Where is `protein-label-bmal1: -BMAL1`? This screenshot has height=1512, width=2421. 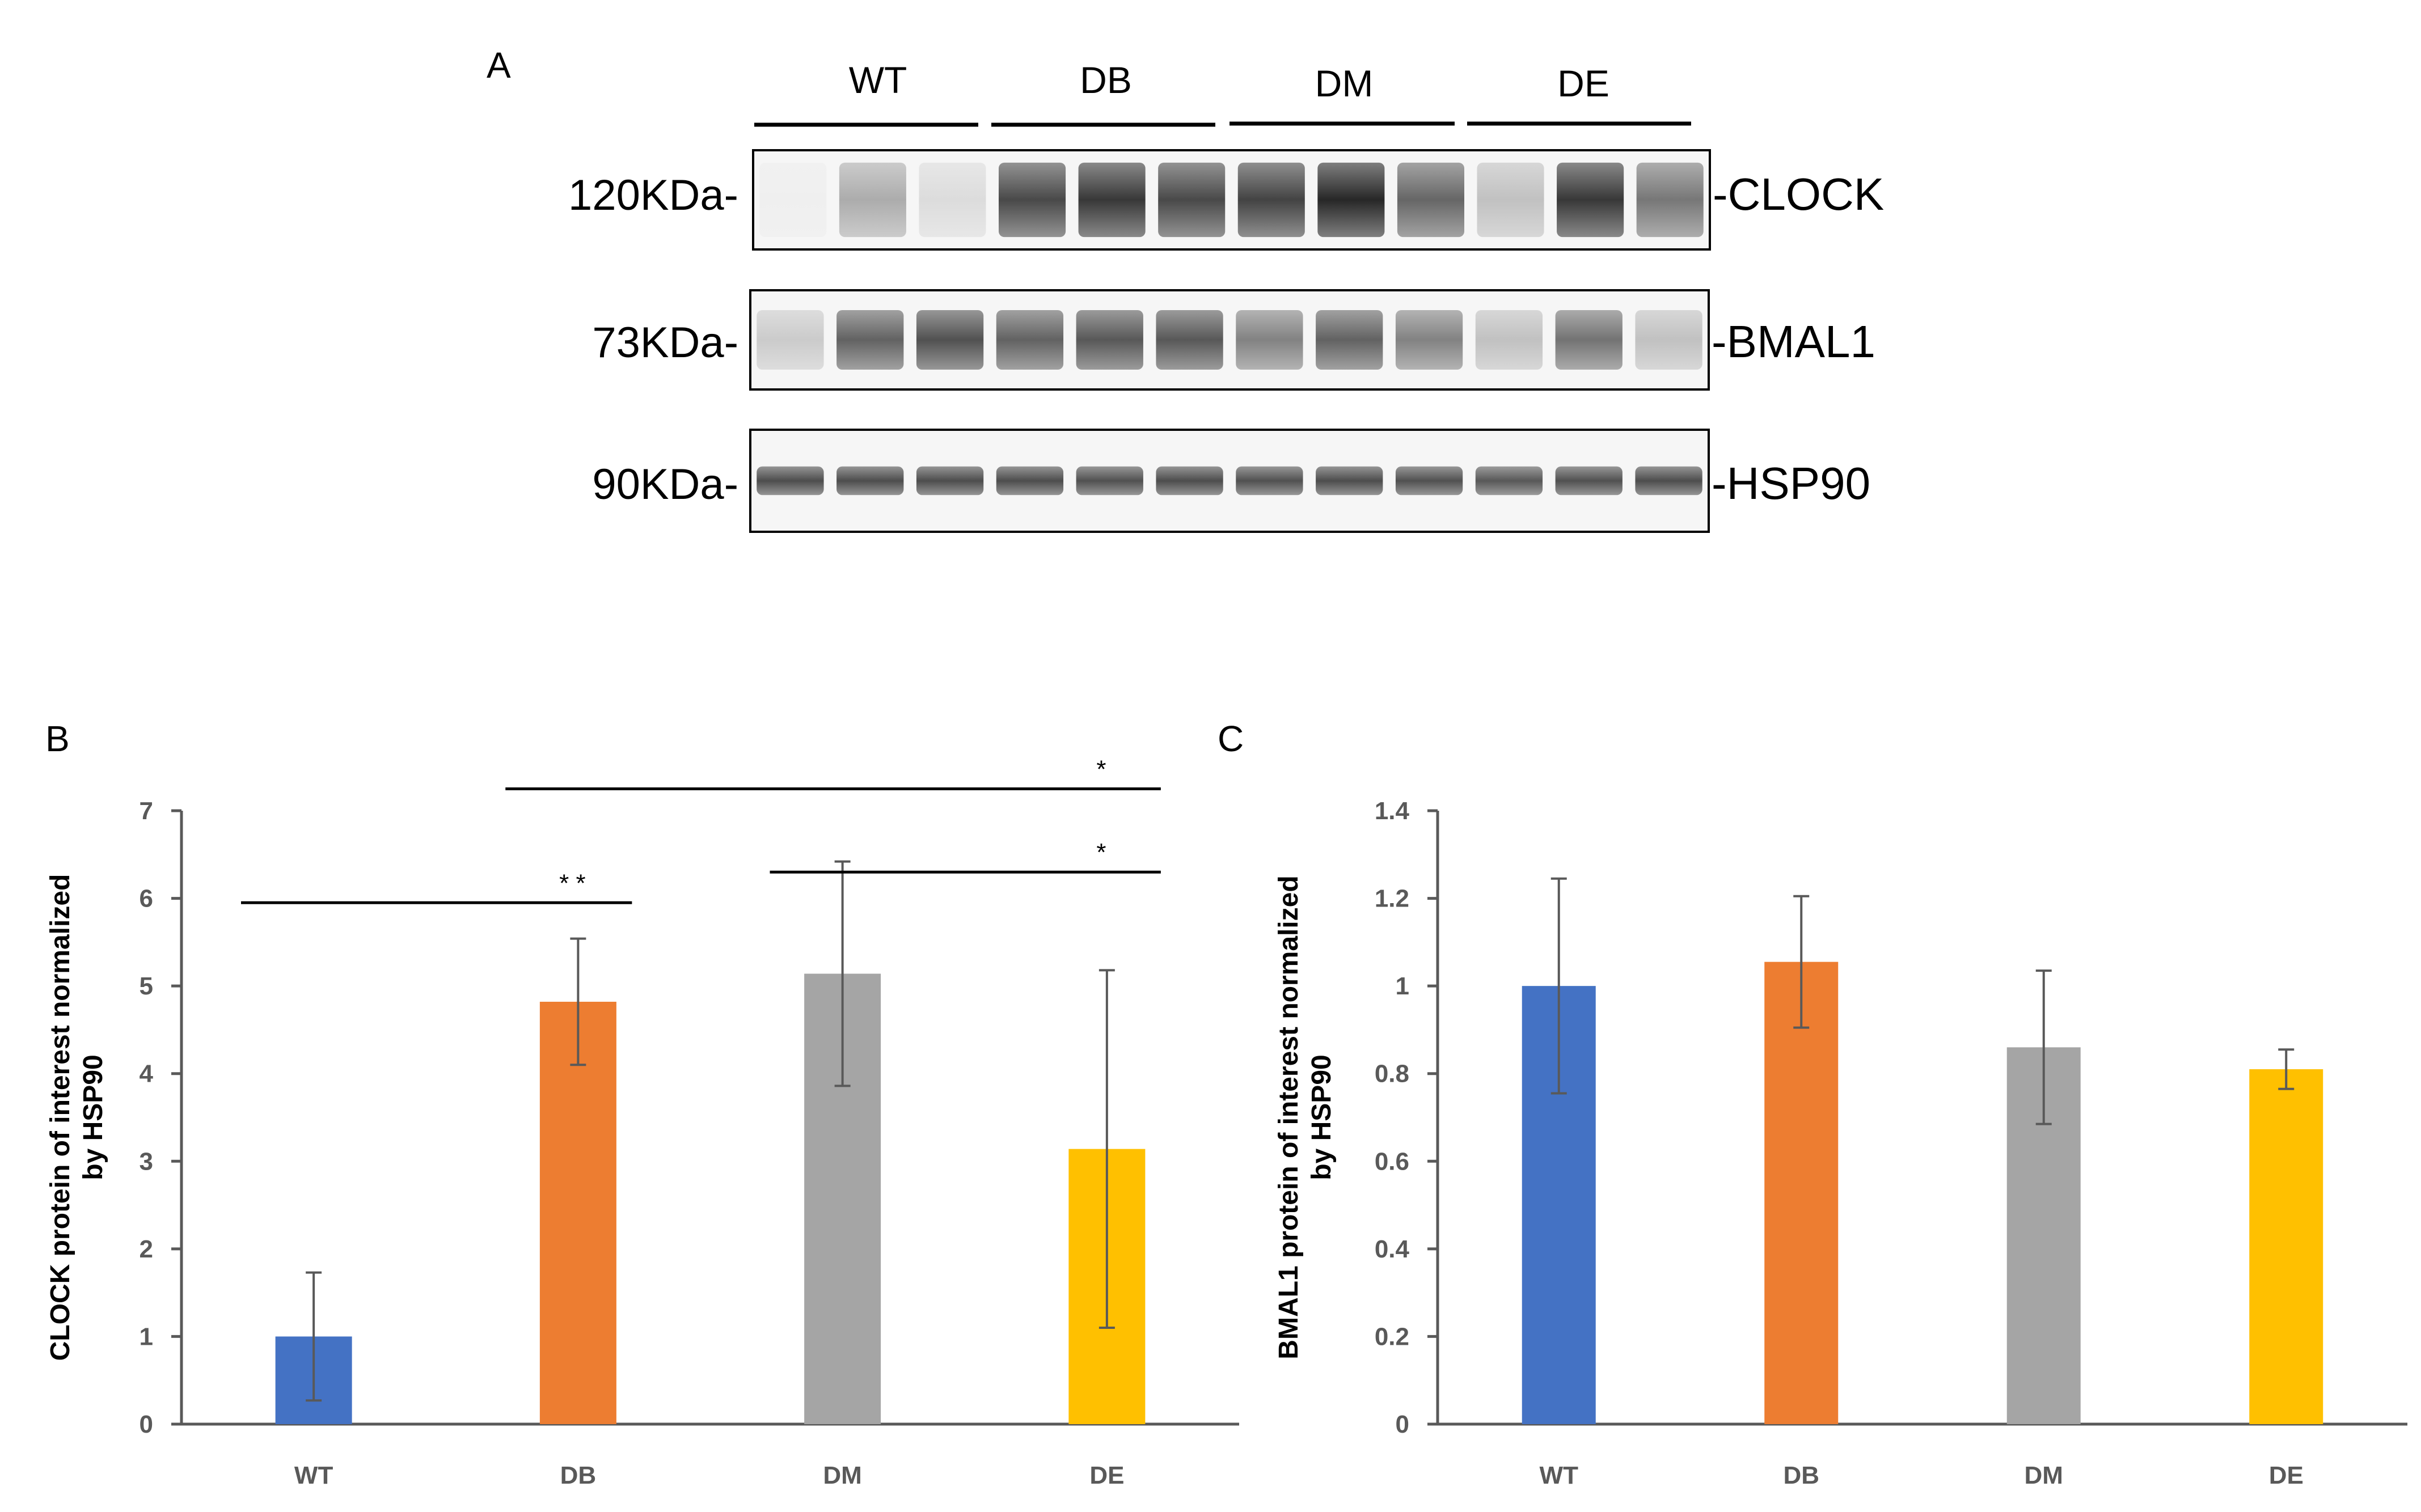
protein-label-bmal1: -BMAL1 is located at coordinates (1793, 341).